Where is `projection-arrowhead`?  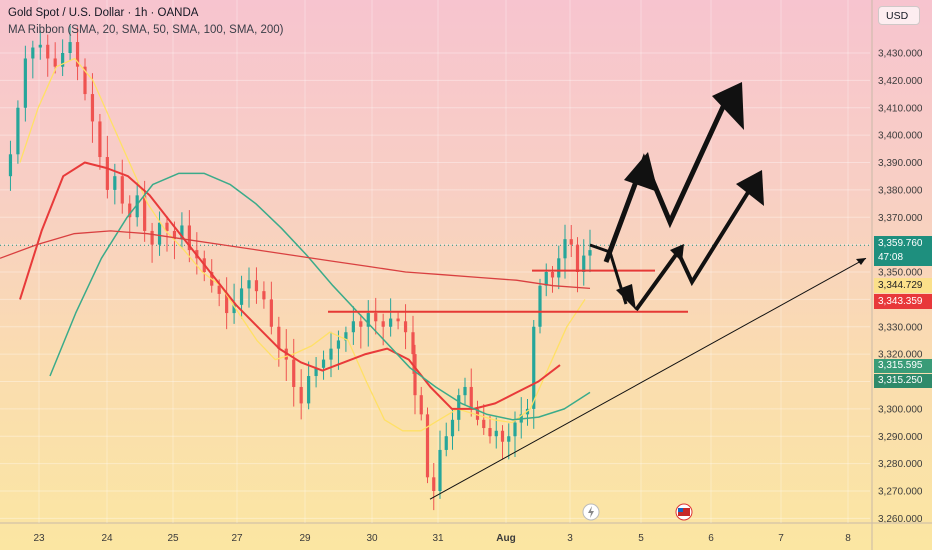 projection-arrowhead is located at coordinates (626, 297).